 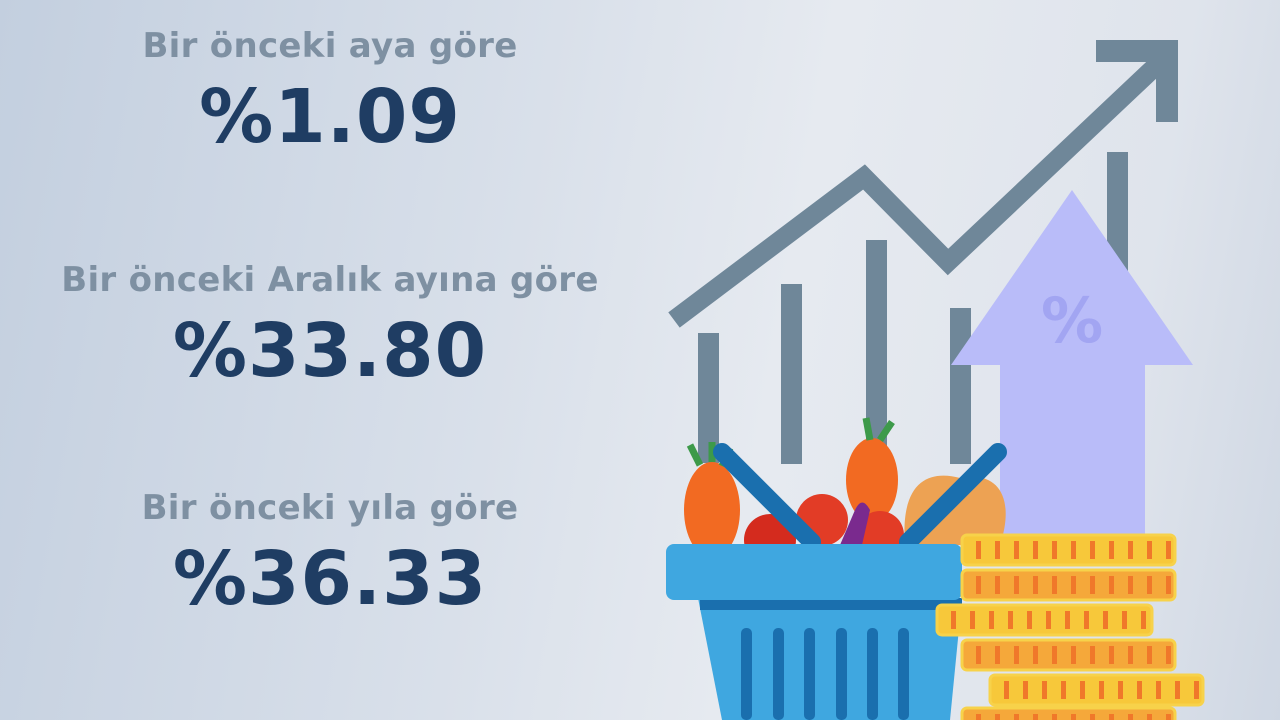 What do you see at coordinates (330, 351) in the screenshot?
I see `stat-value: %33.80` at bounding box center [330, 351].